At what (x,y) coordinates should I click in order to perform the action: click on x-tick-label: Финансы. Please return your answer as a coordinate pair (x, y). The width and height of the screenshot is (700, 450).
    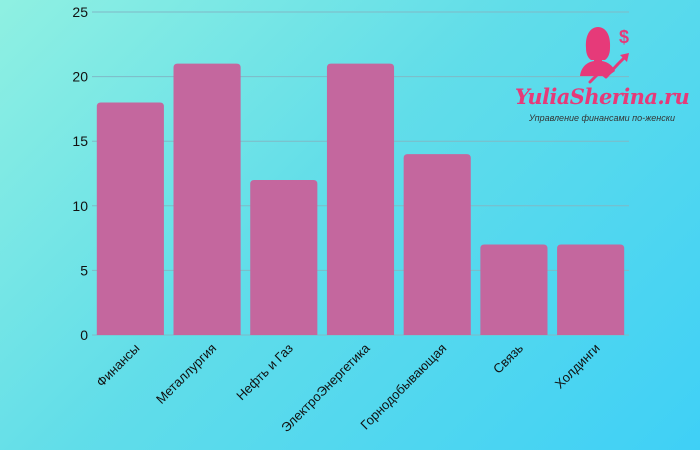
    Looking at the image, I should click on (117, 365).